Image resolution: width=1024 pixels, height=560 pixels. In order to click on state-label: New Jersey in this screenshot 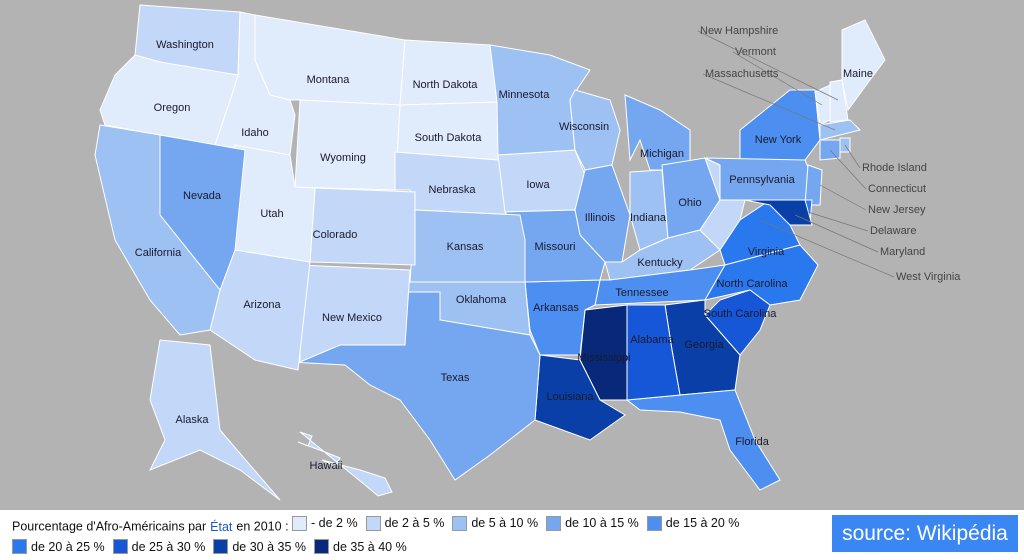, I will do `click(897, 210)`.